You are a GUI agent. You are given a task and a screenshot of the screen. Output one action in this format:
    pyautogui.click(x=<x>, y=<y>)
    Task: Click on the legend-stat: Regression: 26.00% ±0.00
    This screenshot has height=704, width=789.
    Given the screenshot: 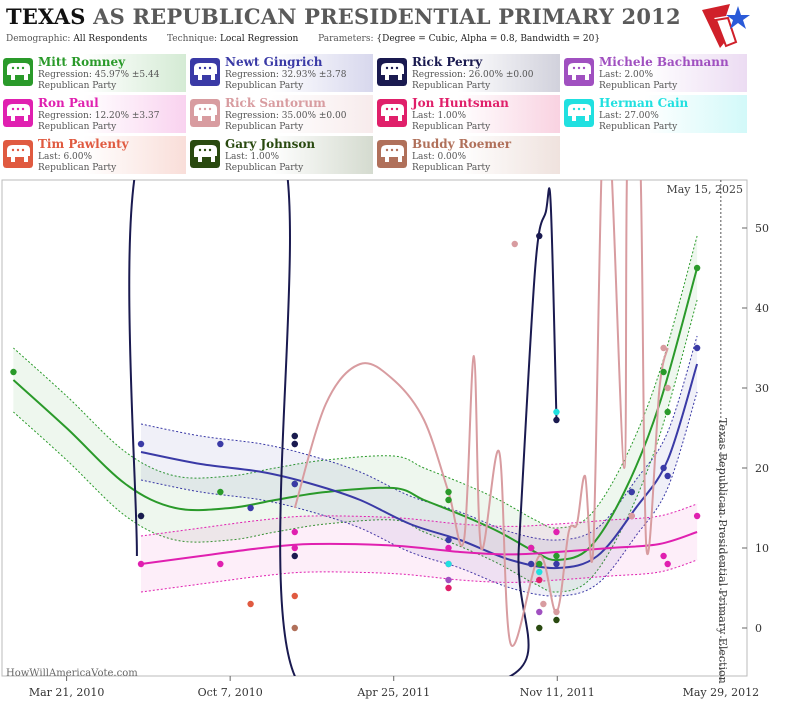 What is the action you would take?
    pyautogui.click(x=473, y=75)
    